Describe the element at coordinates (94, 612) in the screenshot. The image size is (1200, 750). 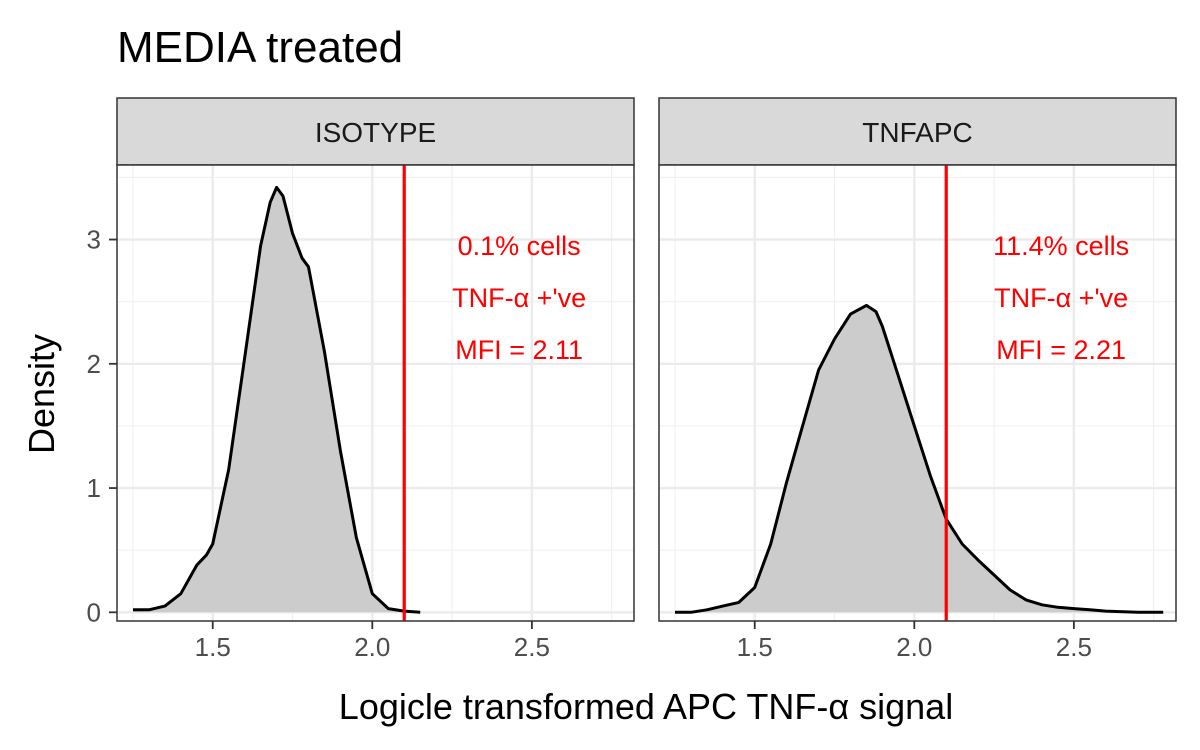
I see `y-tick-label: 0` at that location.